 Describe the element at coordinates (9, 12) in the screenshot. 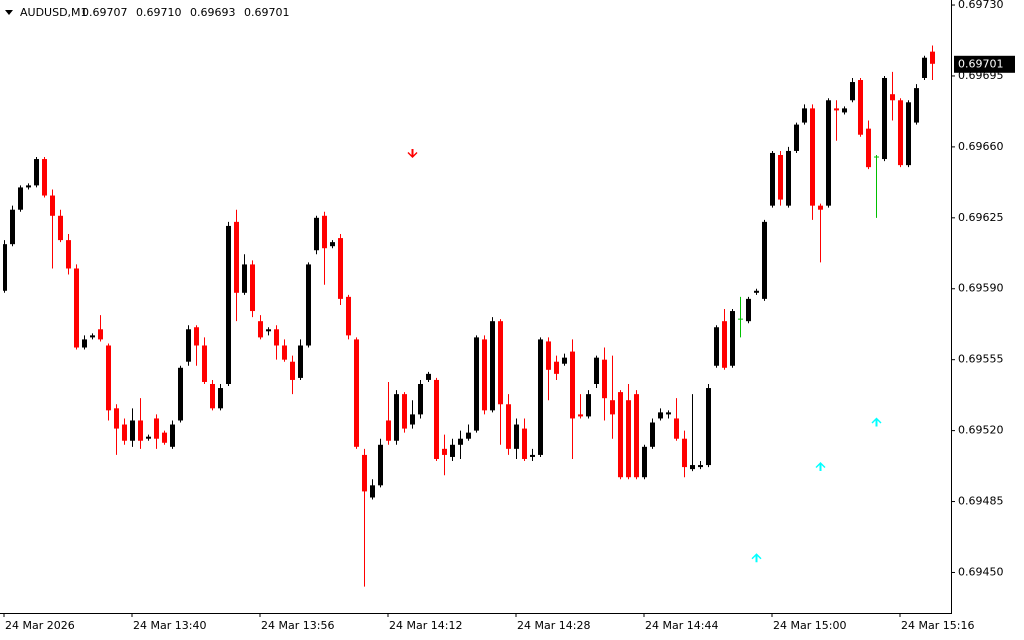

I see `menu-triangle` at that location.